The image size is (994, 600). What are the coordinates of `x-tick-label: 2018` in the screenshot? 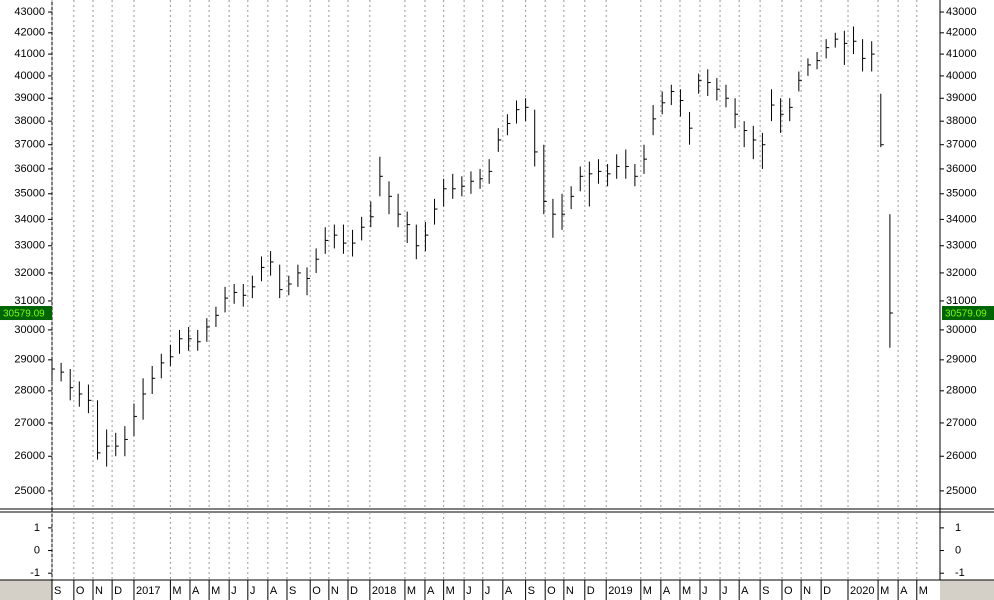 It's located at (384, 591).